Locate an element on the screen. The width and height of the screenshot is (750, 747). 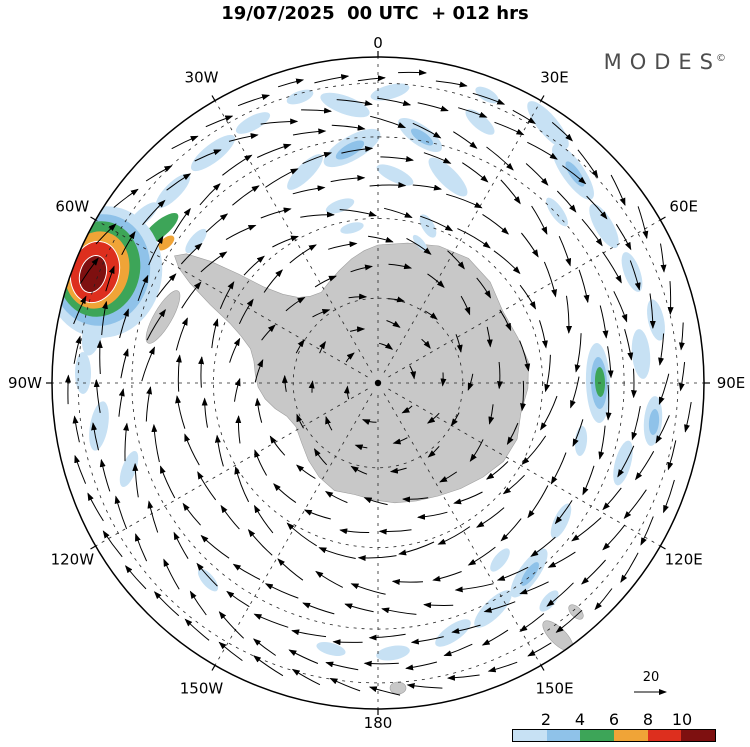
south-pole-dot is located at coordinates (378, 383).